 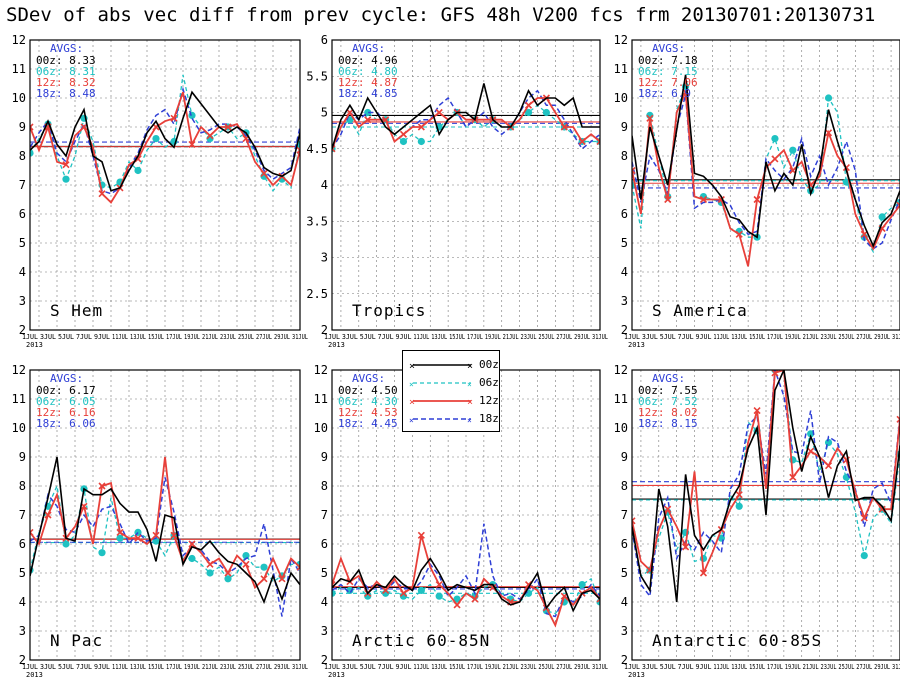 I want to click on series-line-06z, so click(x=165, y=133).